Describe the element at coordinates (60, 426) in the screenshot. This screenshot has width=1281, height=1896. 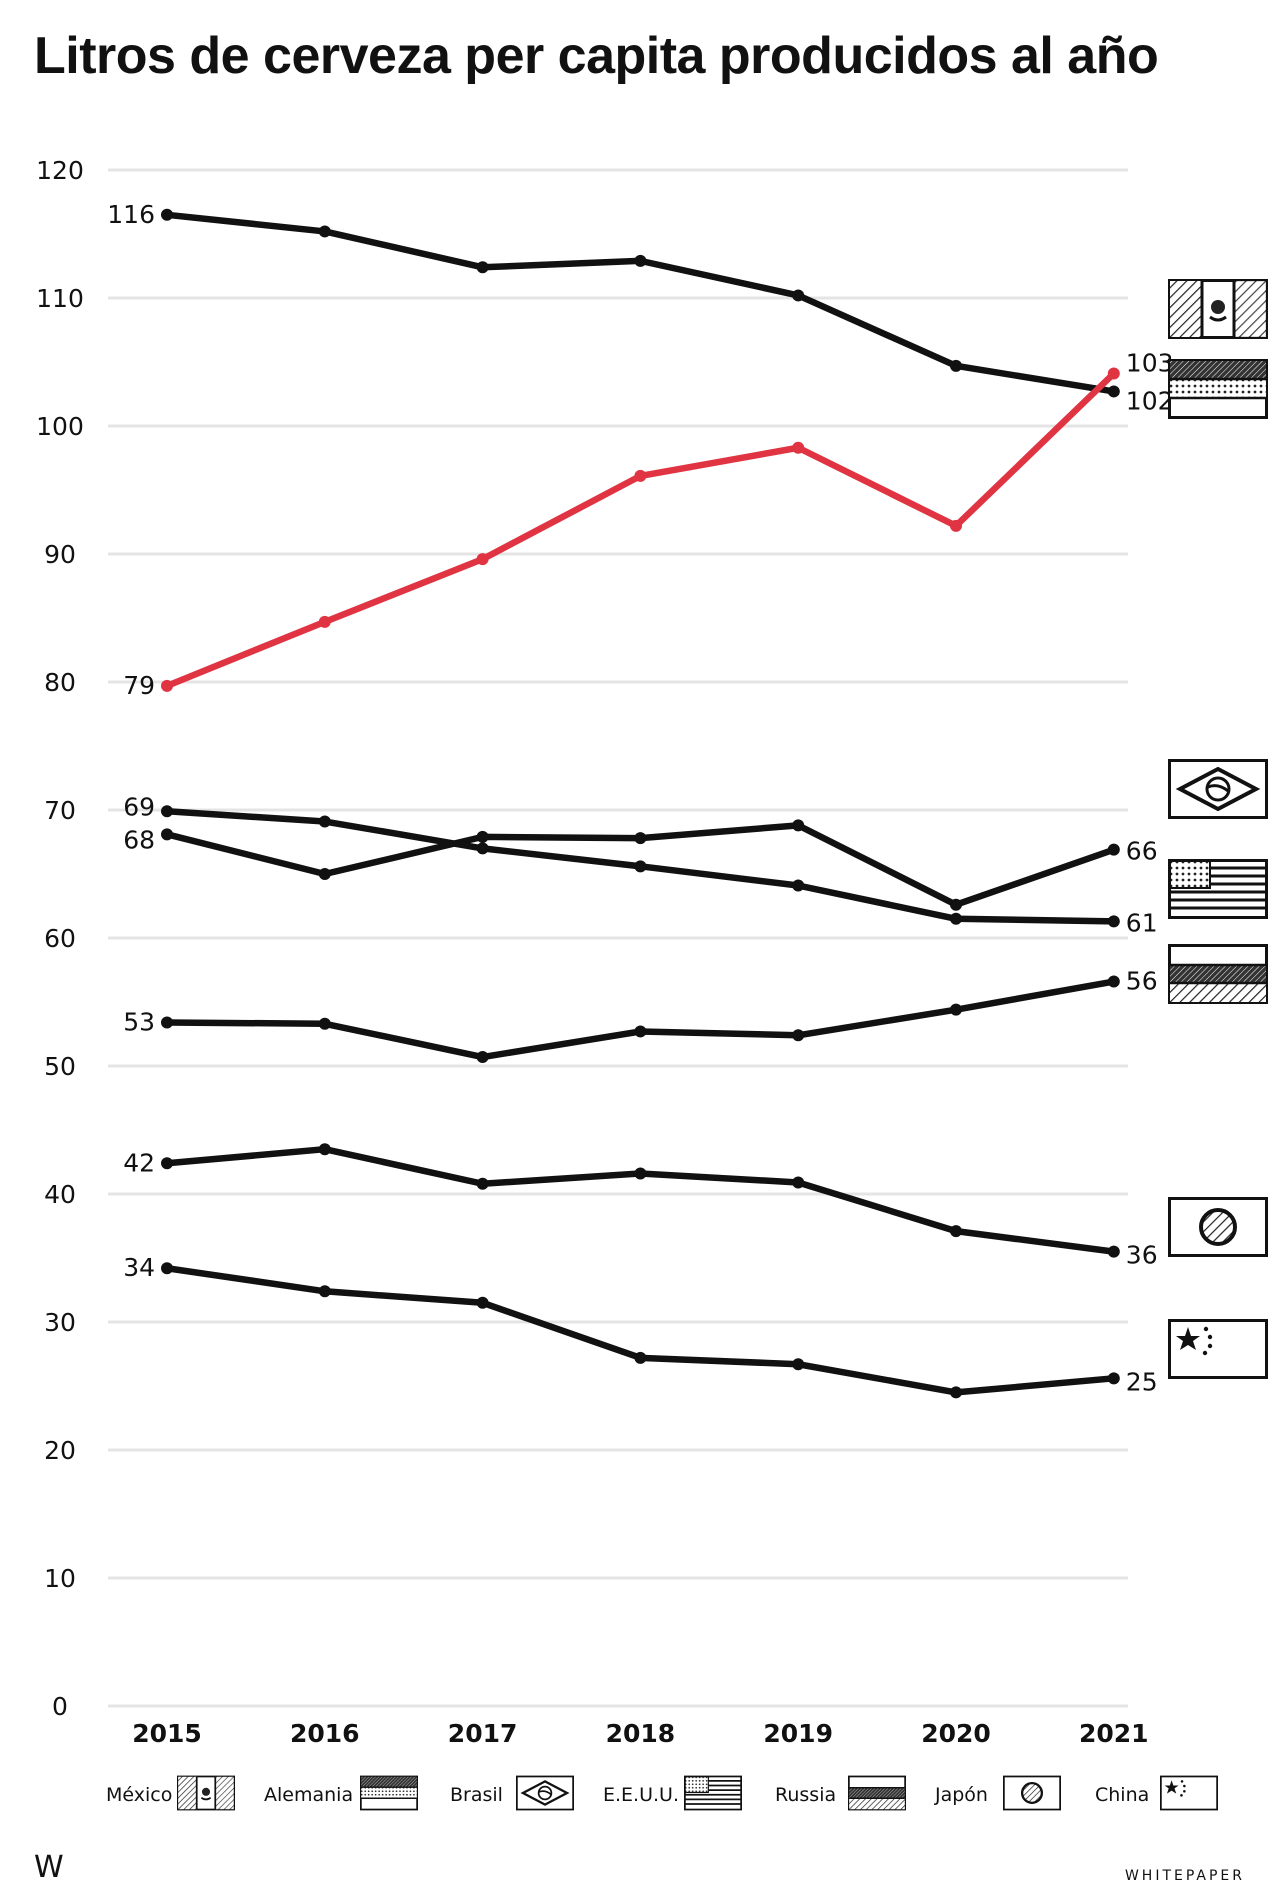
I see `y-tick-100: 100` at that location.